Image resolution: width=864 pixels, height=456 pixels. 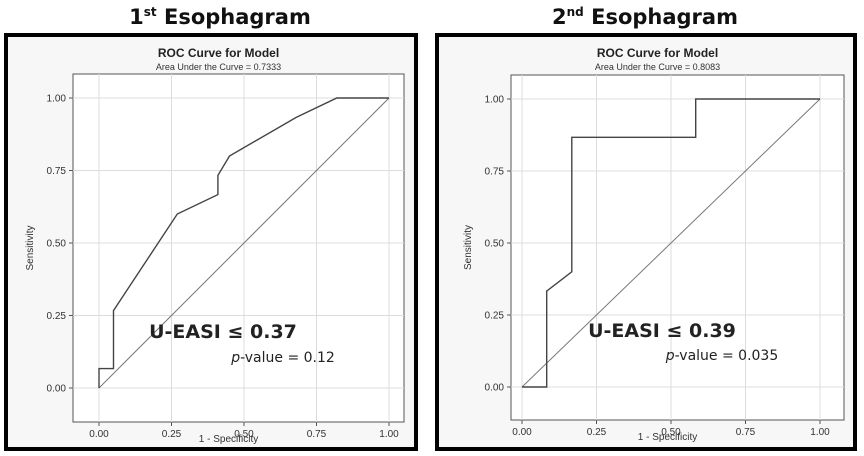 I want to click on panel-2-heading: 2nd Esophagram, so click(x=645, y=17).